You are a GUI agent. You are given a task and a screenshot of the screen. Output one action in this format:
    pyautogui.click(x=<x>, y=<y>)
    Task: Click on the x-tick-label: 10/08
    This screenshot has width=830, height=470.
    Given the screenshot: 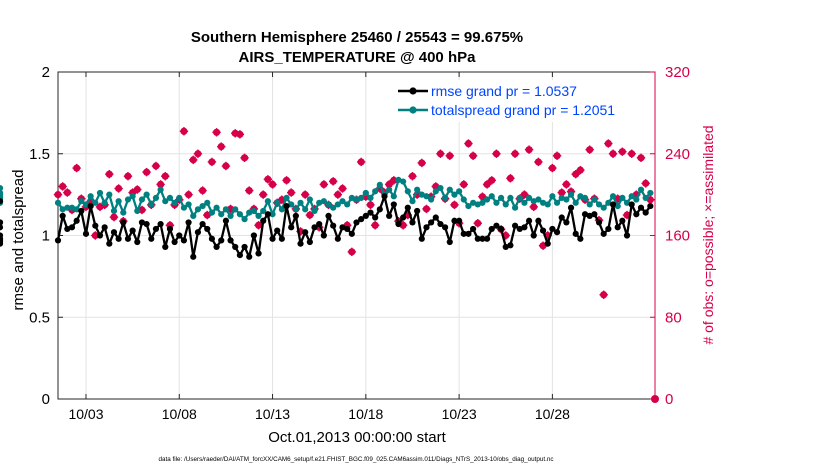 What is the action you would take?
    pyautogui.click(x=179, y=414)
    